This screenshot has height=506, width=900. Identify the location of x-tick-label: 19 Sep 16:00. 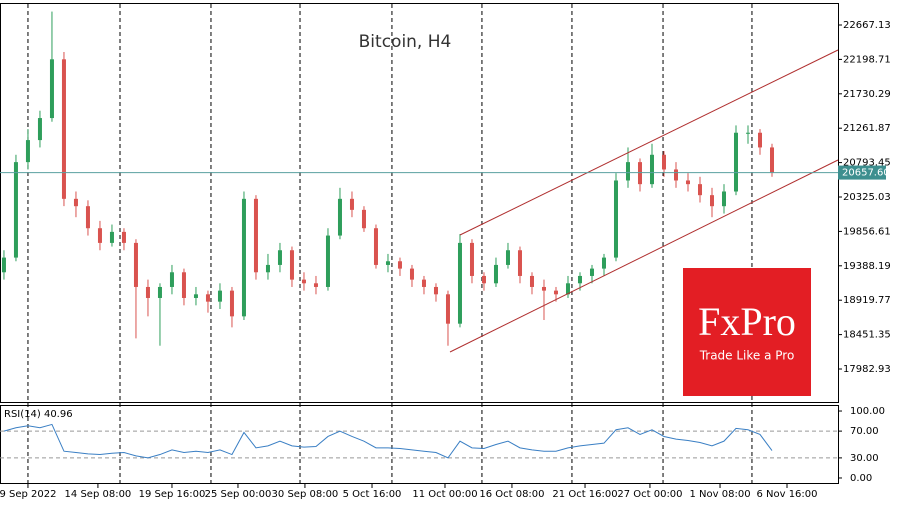
(172, 494).